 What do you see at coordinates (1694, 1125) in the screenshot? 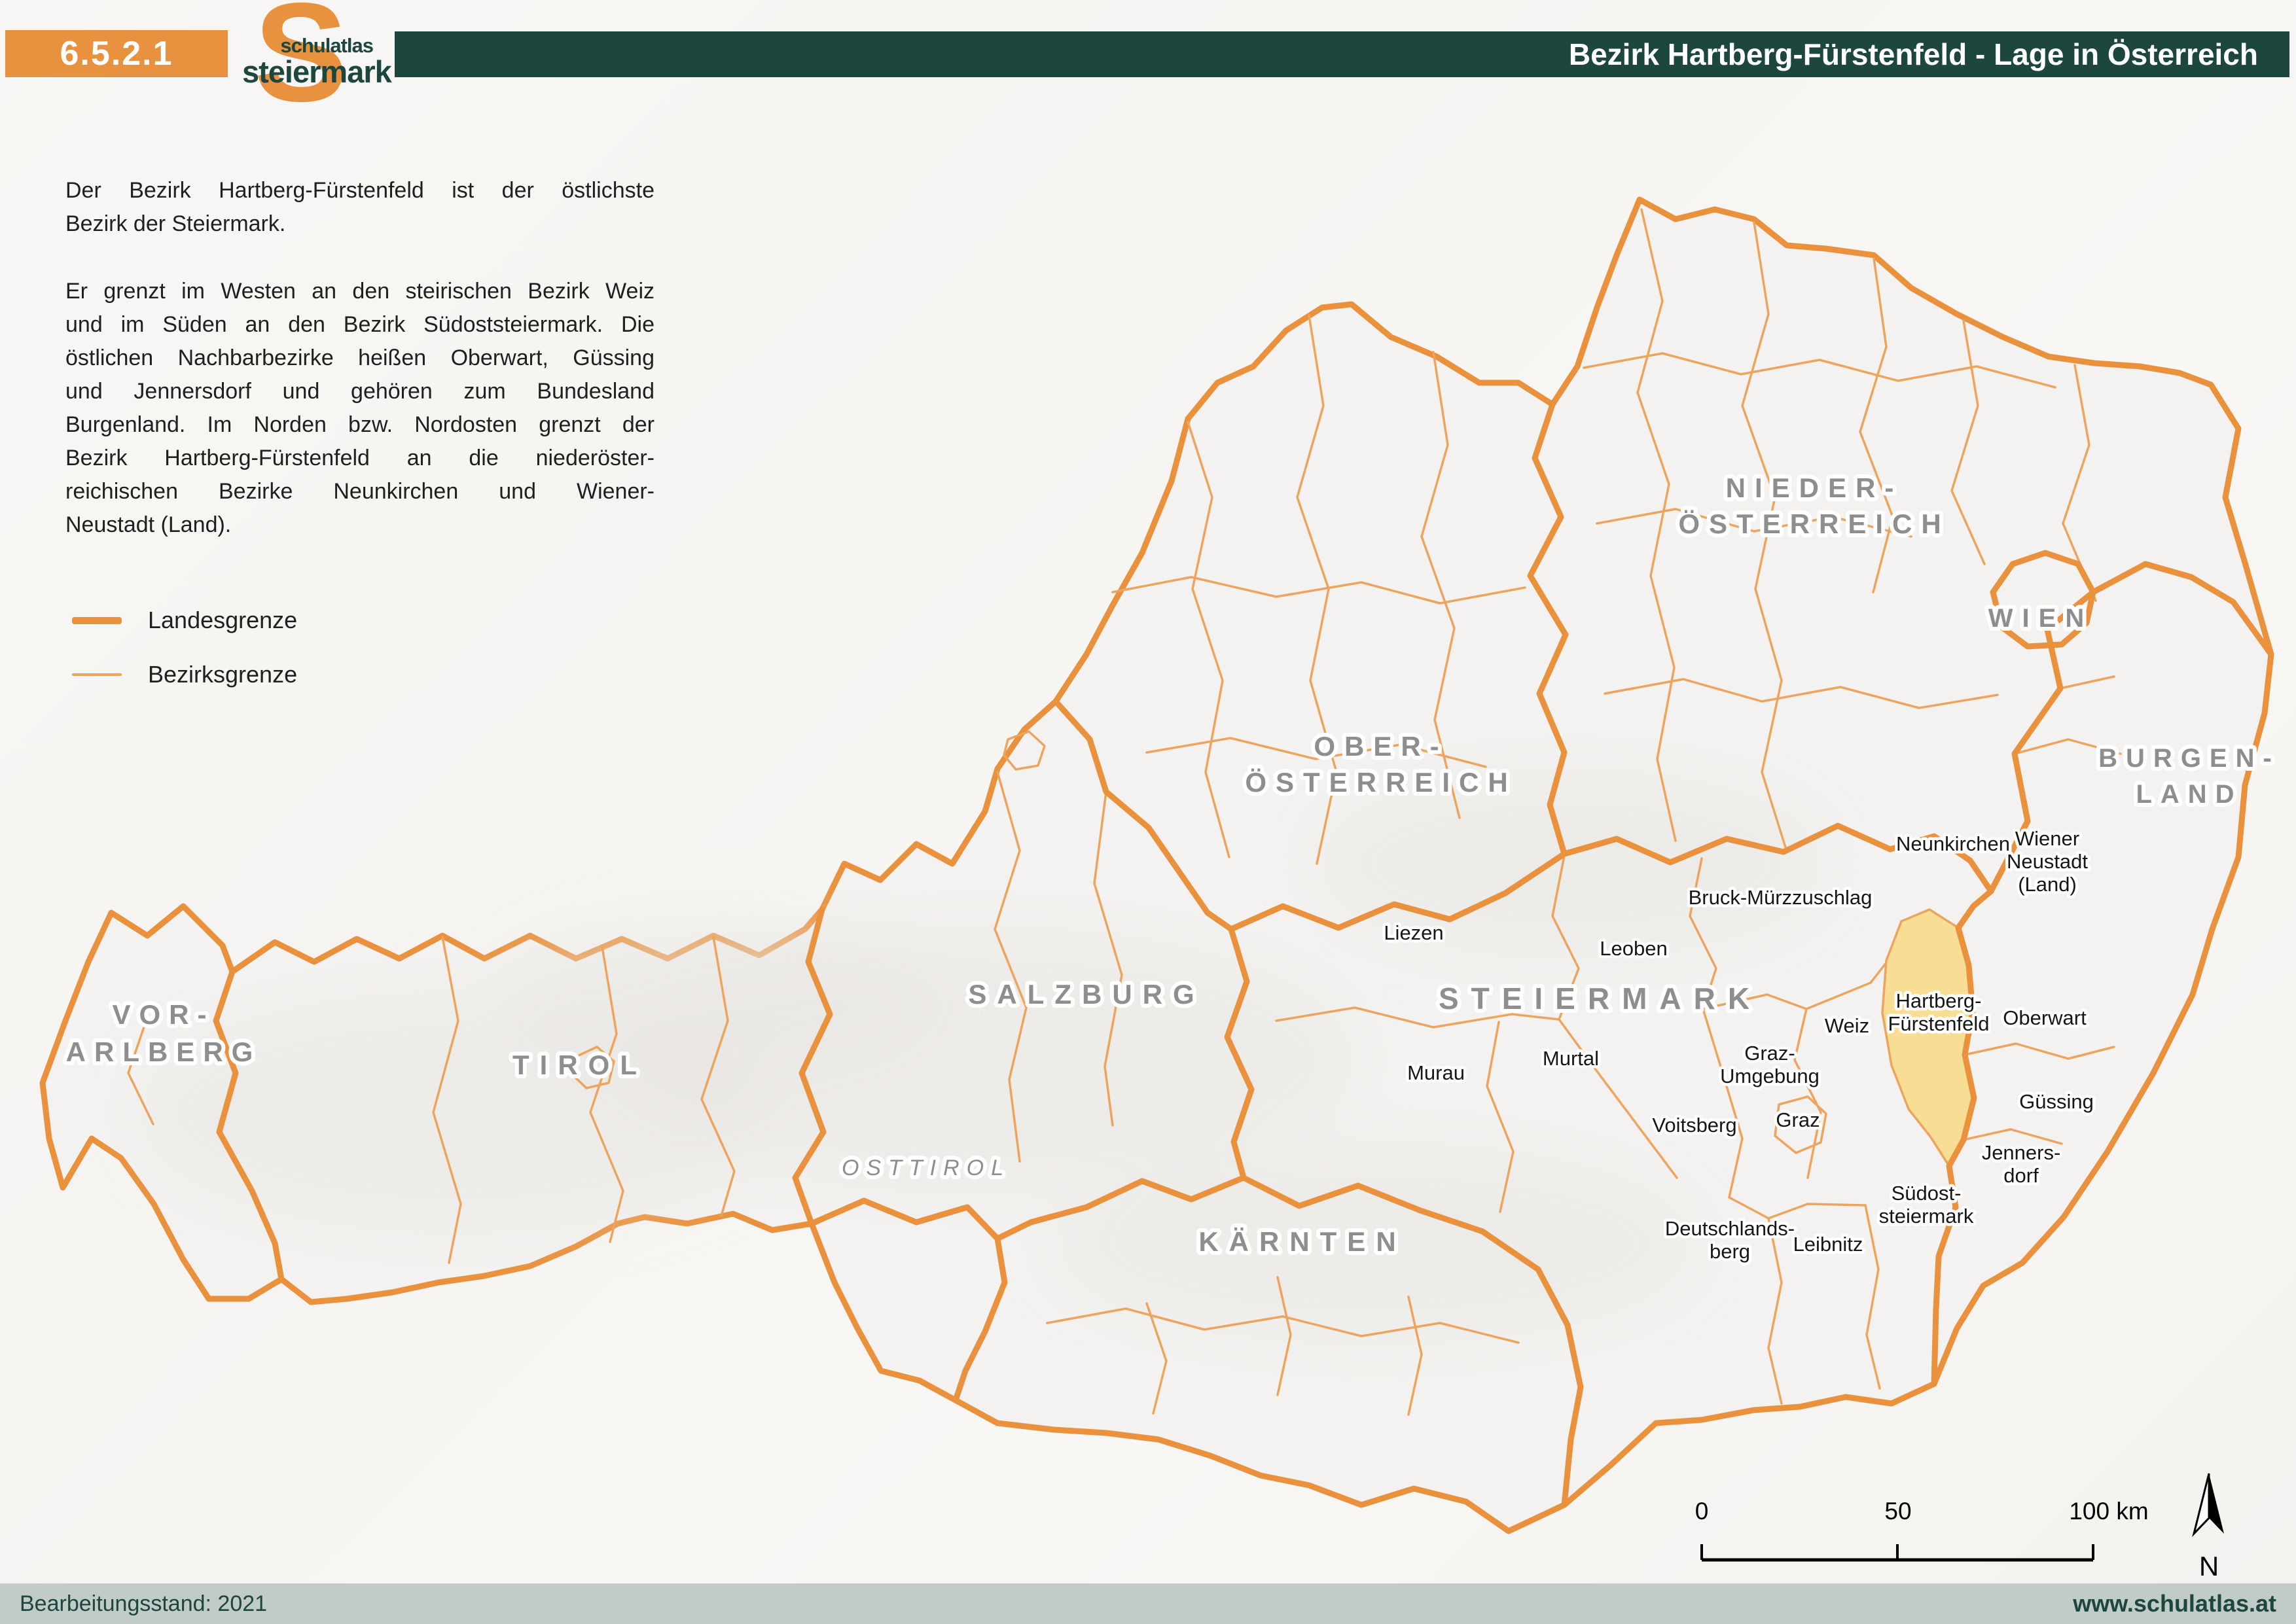
I see `district-label-voitsberg: Voitsberg` at bounding box center [1694, 1125].